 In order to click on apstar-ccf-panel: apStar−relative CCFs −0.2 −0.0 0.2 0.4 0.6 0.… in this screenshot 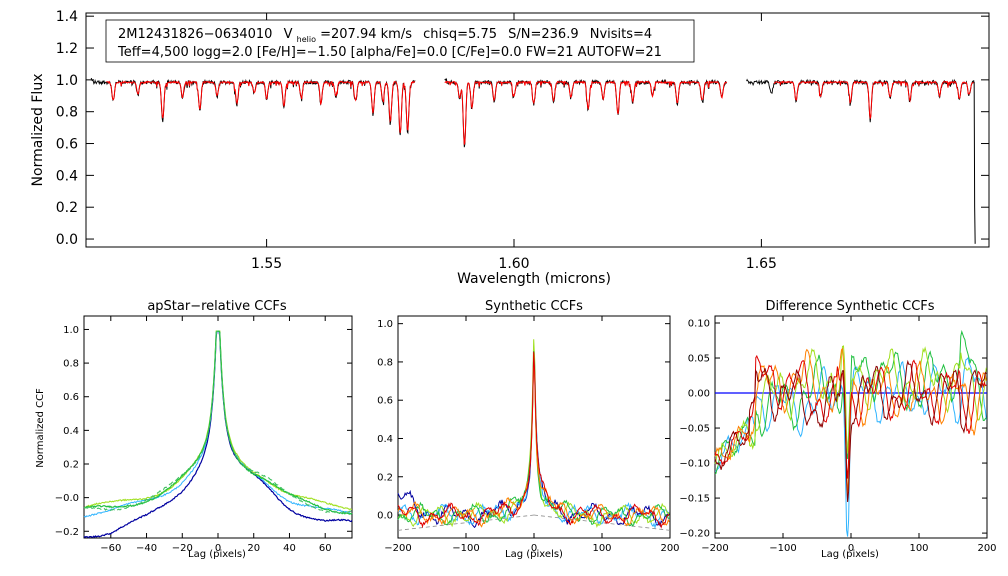, I will do `click(194, 429)`.